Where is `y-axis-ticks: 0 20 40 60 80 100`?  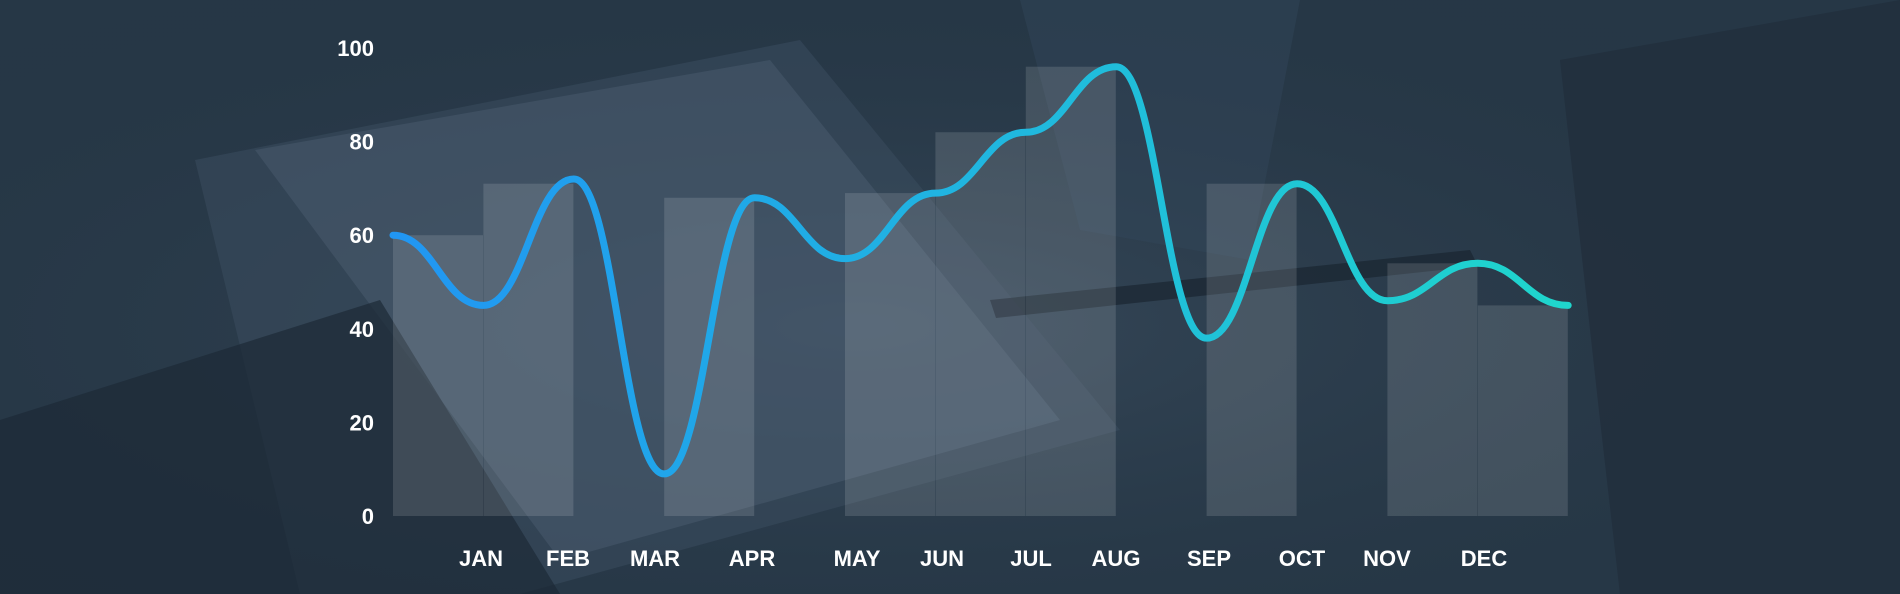 y-axis-ticks: 0 20 40 60 80 100 is located at coordinates (355, 282).